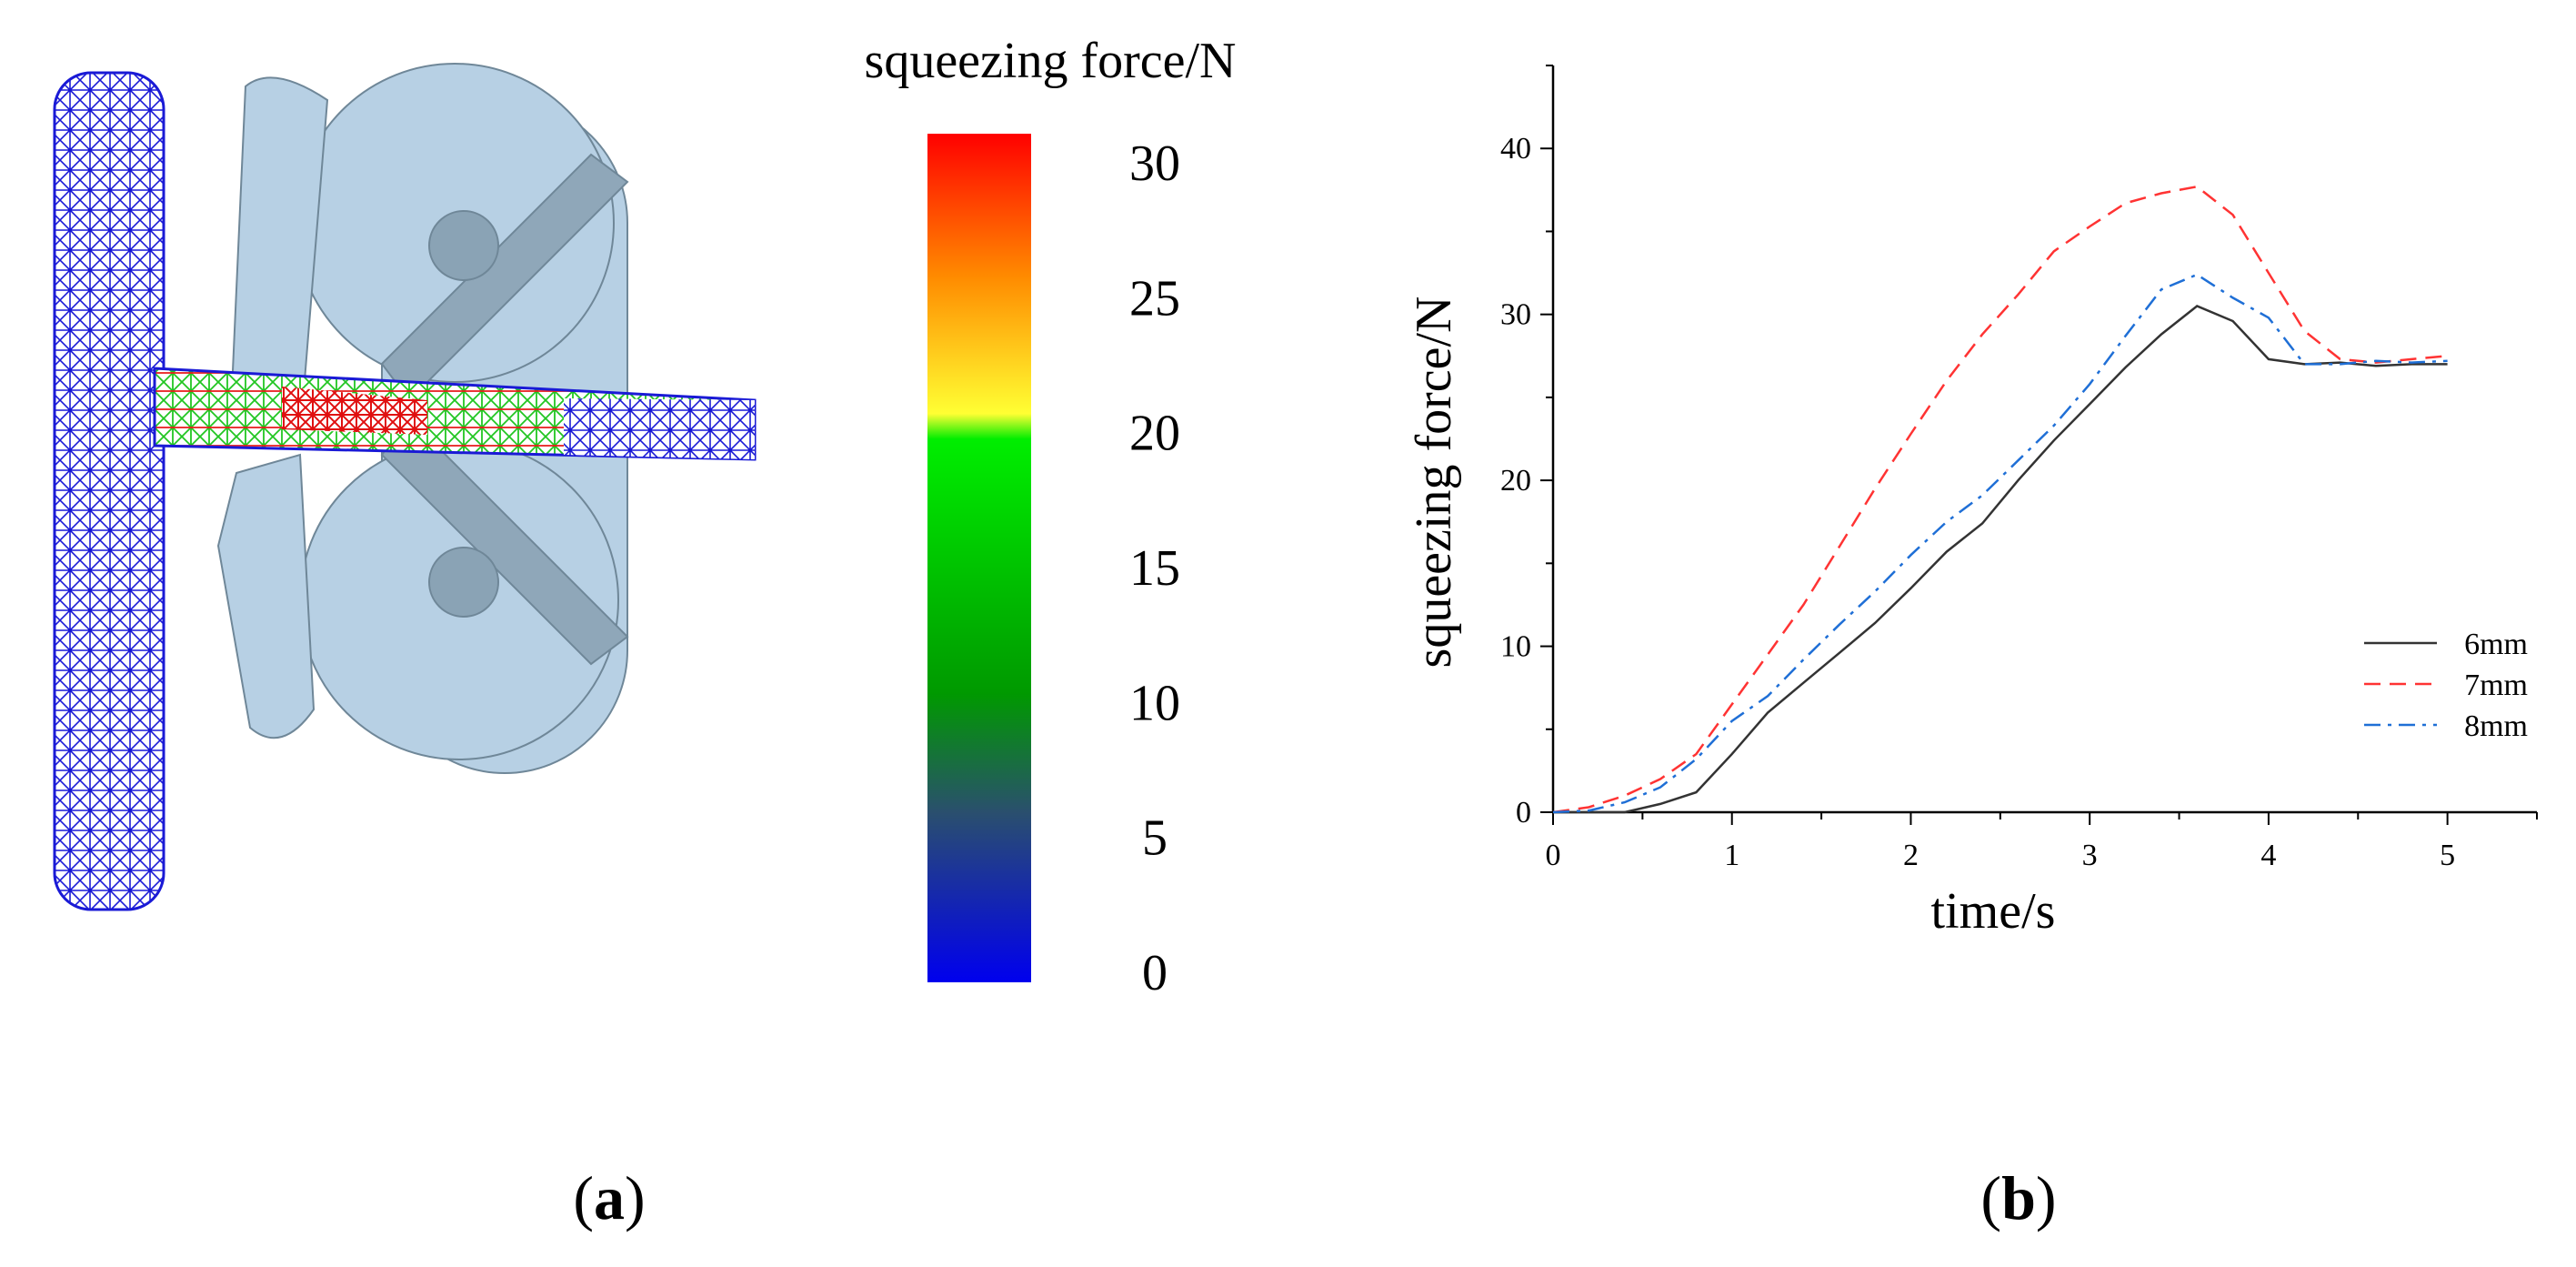 Image resolution: width=2576 pixels, height=1267 pixels. What do you see at coordinates (2446, 685) in the screenshot?
I see `chart-legend: 6mm 7mm 8mm` at bounding box center [2446, 685].